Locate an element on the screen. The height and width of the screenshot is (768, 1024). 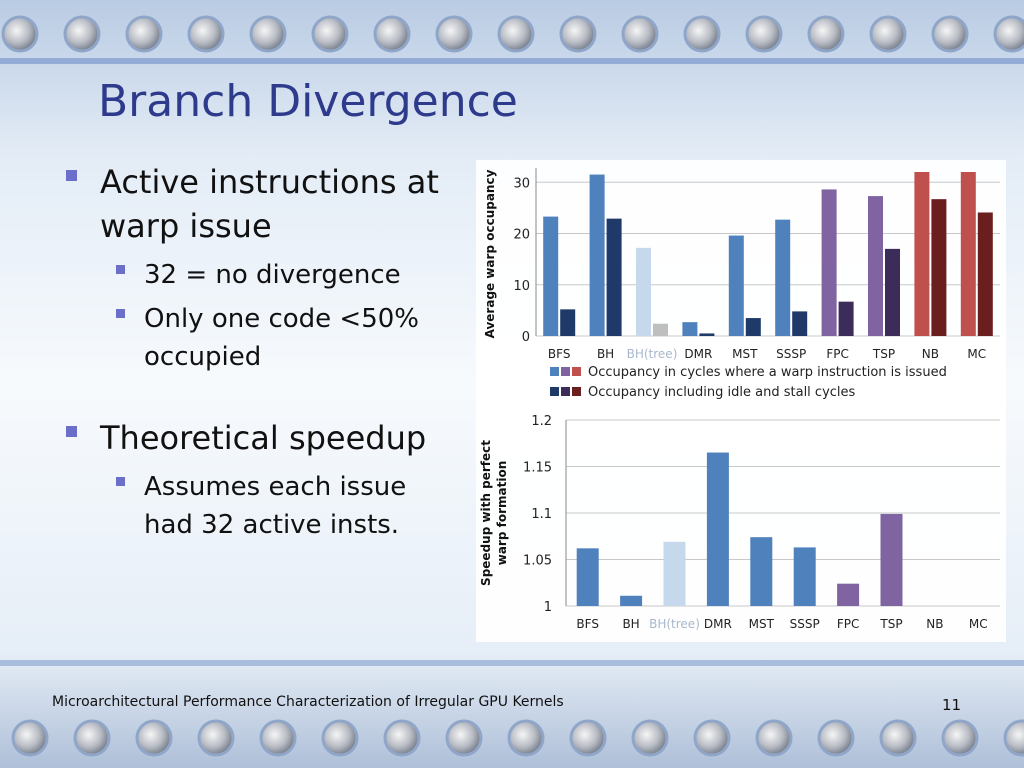
y-tick-label: 1.15 is located at coordinates (537, 468).